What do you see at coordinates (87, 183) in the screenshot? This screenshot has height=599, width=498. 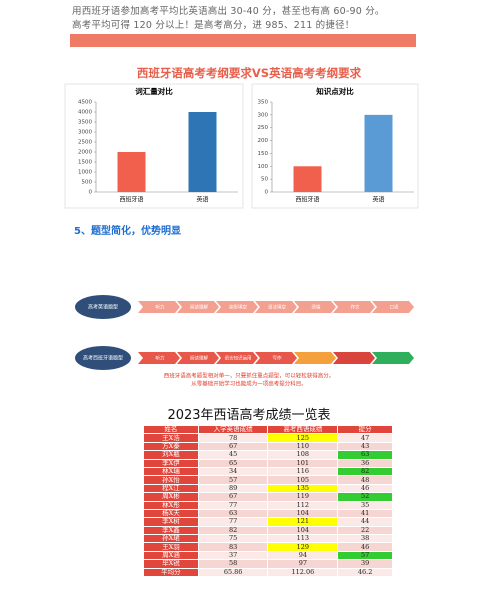 I see `y-tick-label: 500` at bounding box center [87, 183].